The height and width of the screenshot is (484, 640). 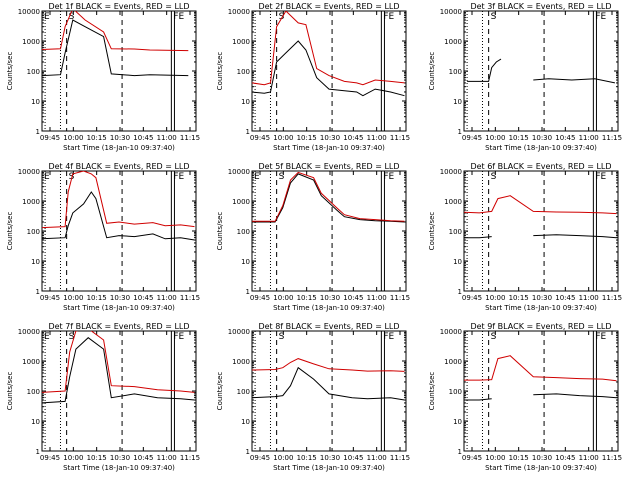 I want to click on chart-title: Det 6f BLACK = Events, RED = LLD, so click(x=540, y=166).